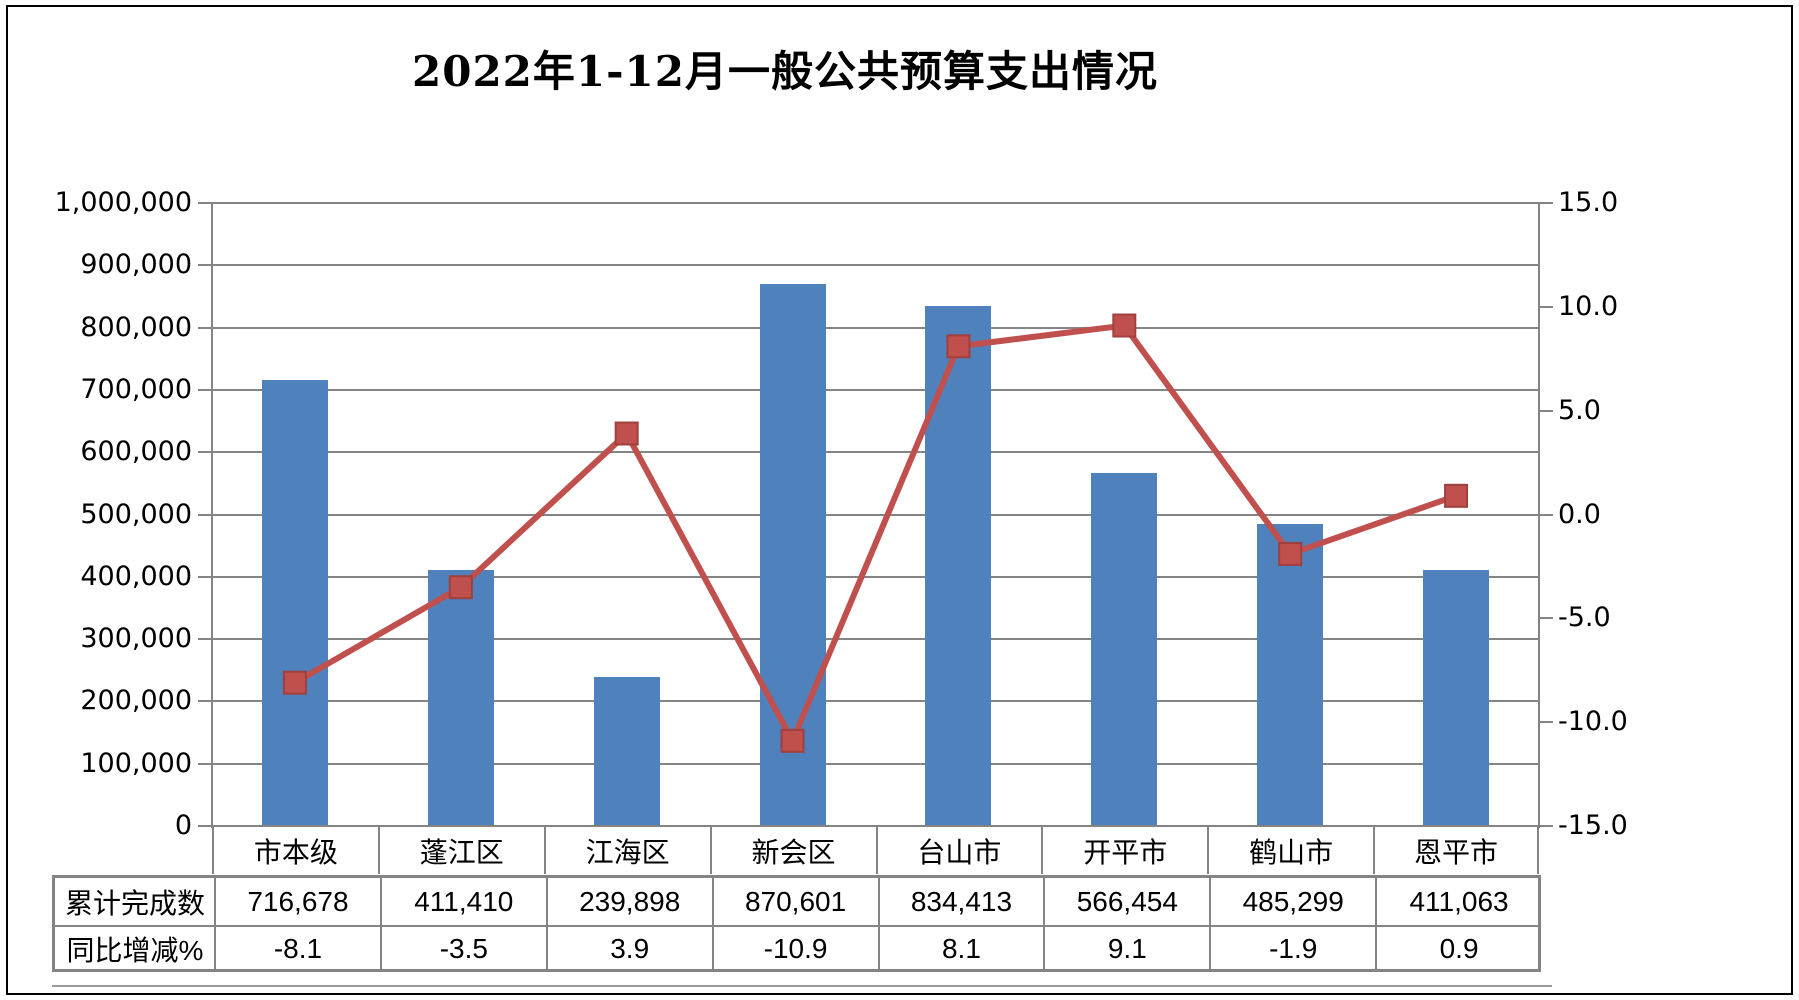 The image size is (1799, 1000). I want to click on bottom-axis-line, so click(875, 826).